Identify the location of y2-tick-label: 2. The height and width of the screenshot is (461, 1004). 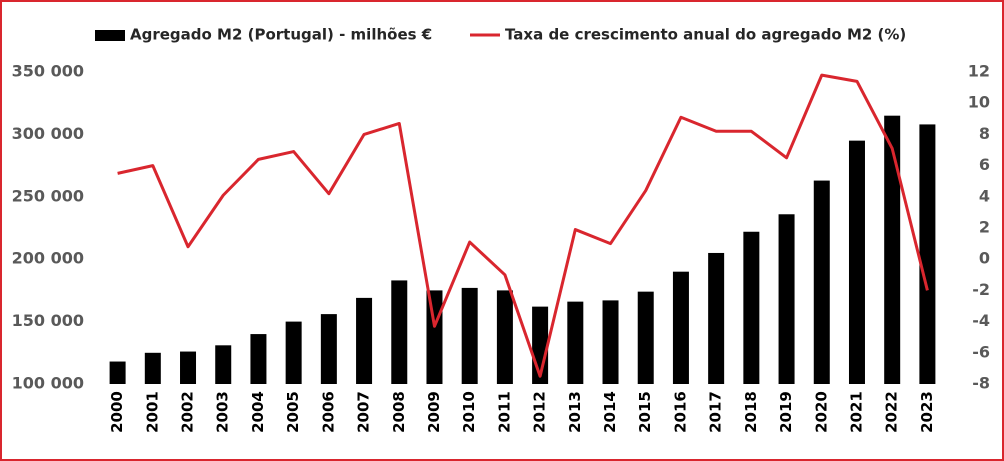
(984, 227).